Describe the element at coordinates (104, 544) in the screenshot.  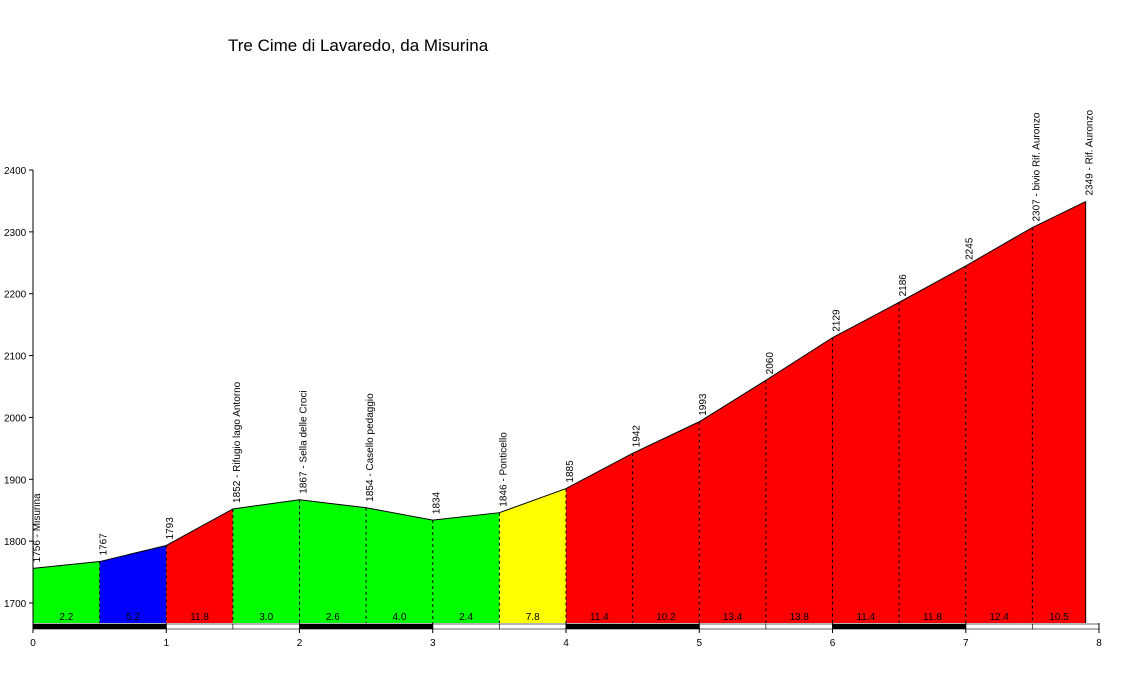
I see `waypoint-label-2: 1767` at that location.